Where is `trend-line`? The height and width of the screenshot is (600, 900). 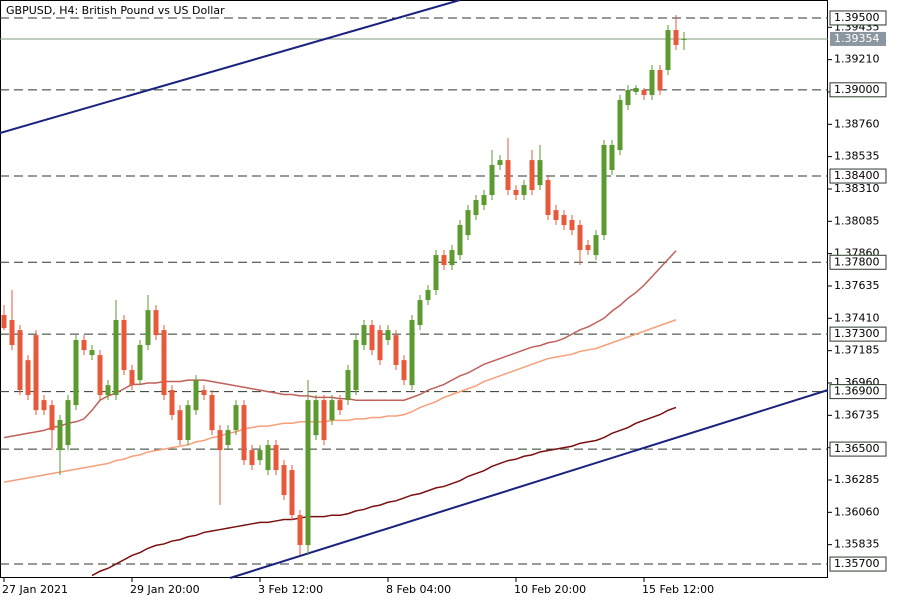 trend-line is located at coordinates (230, 67).